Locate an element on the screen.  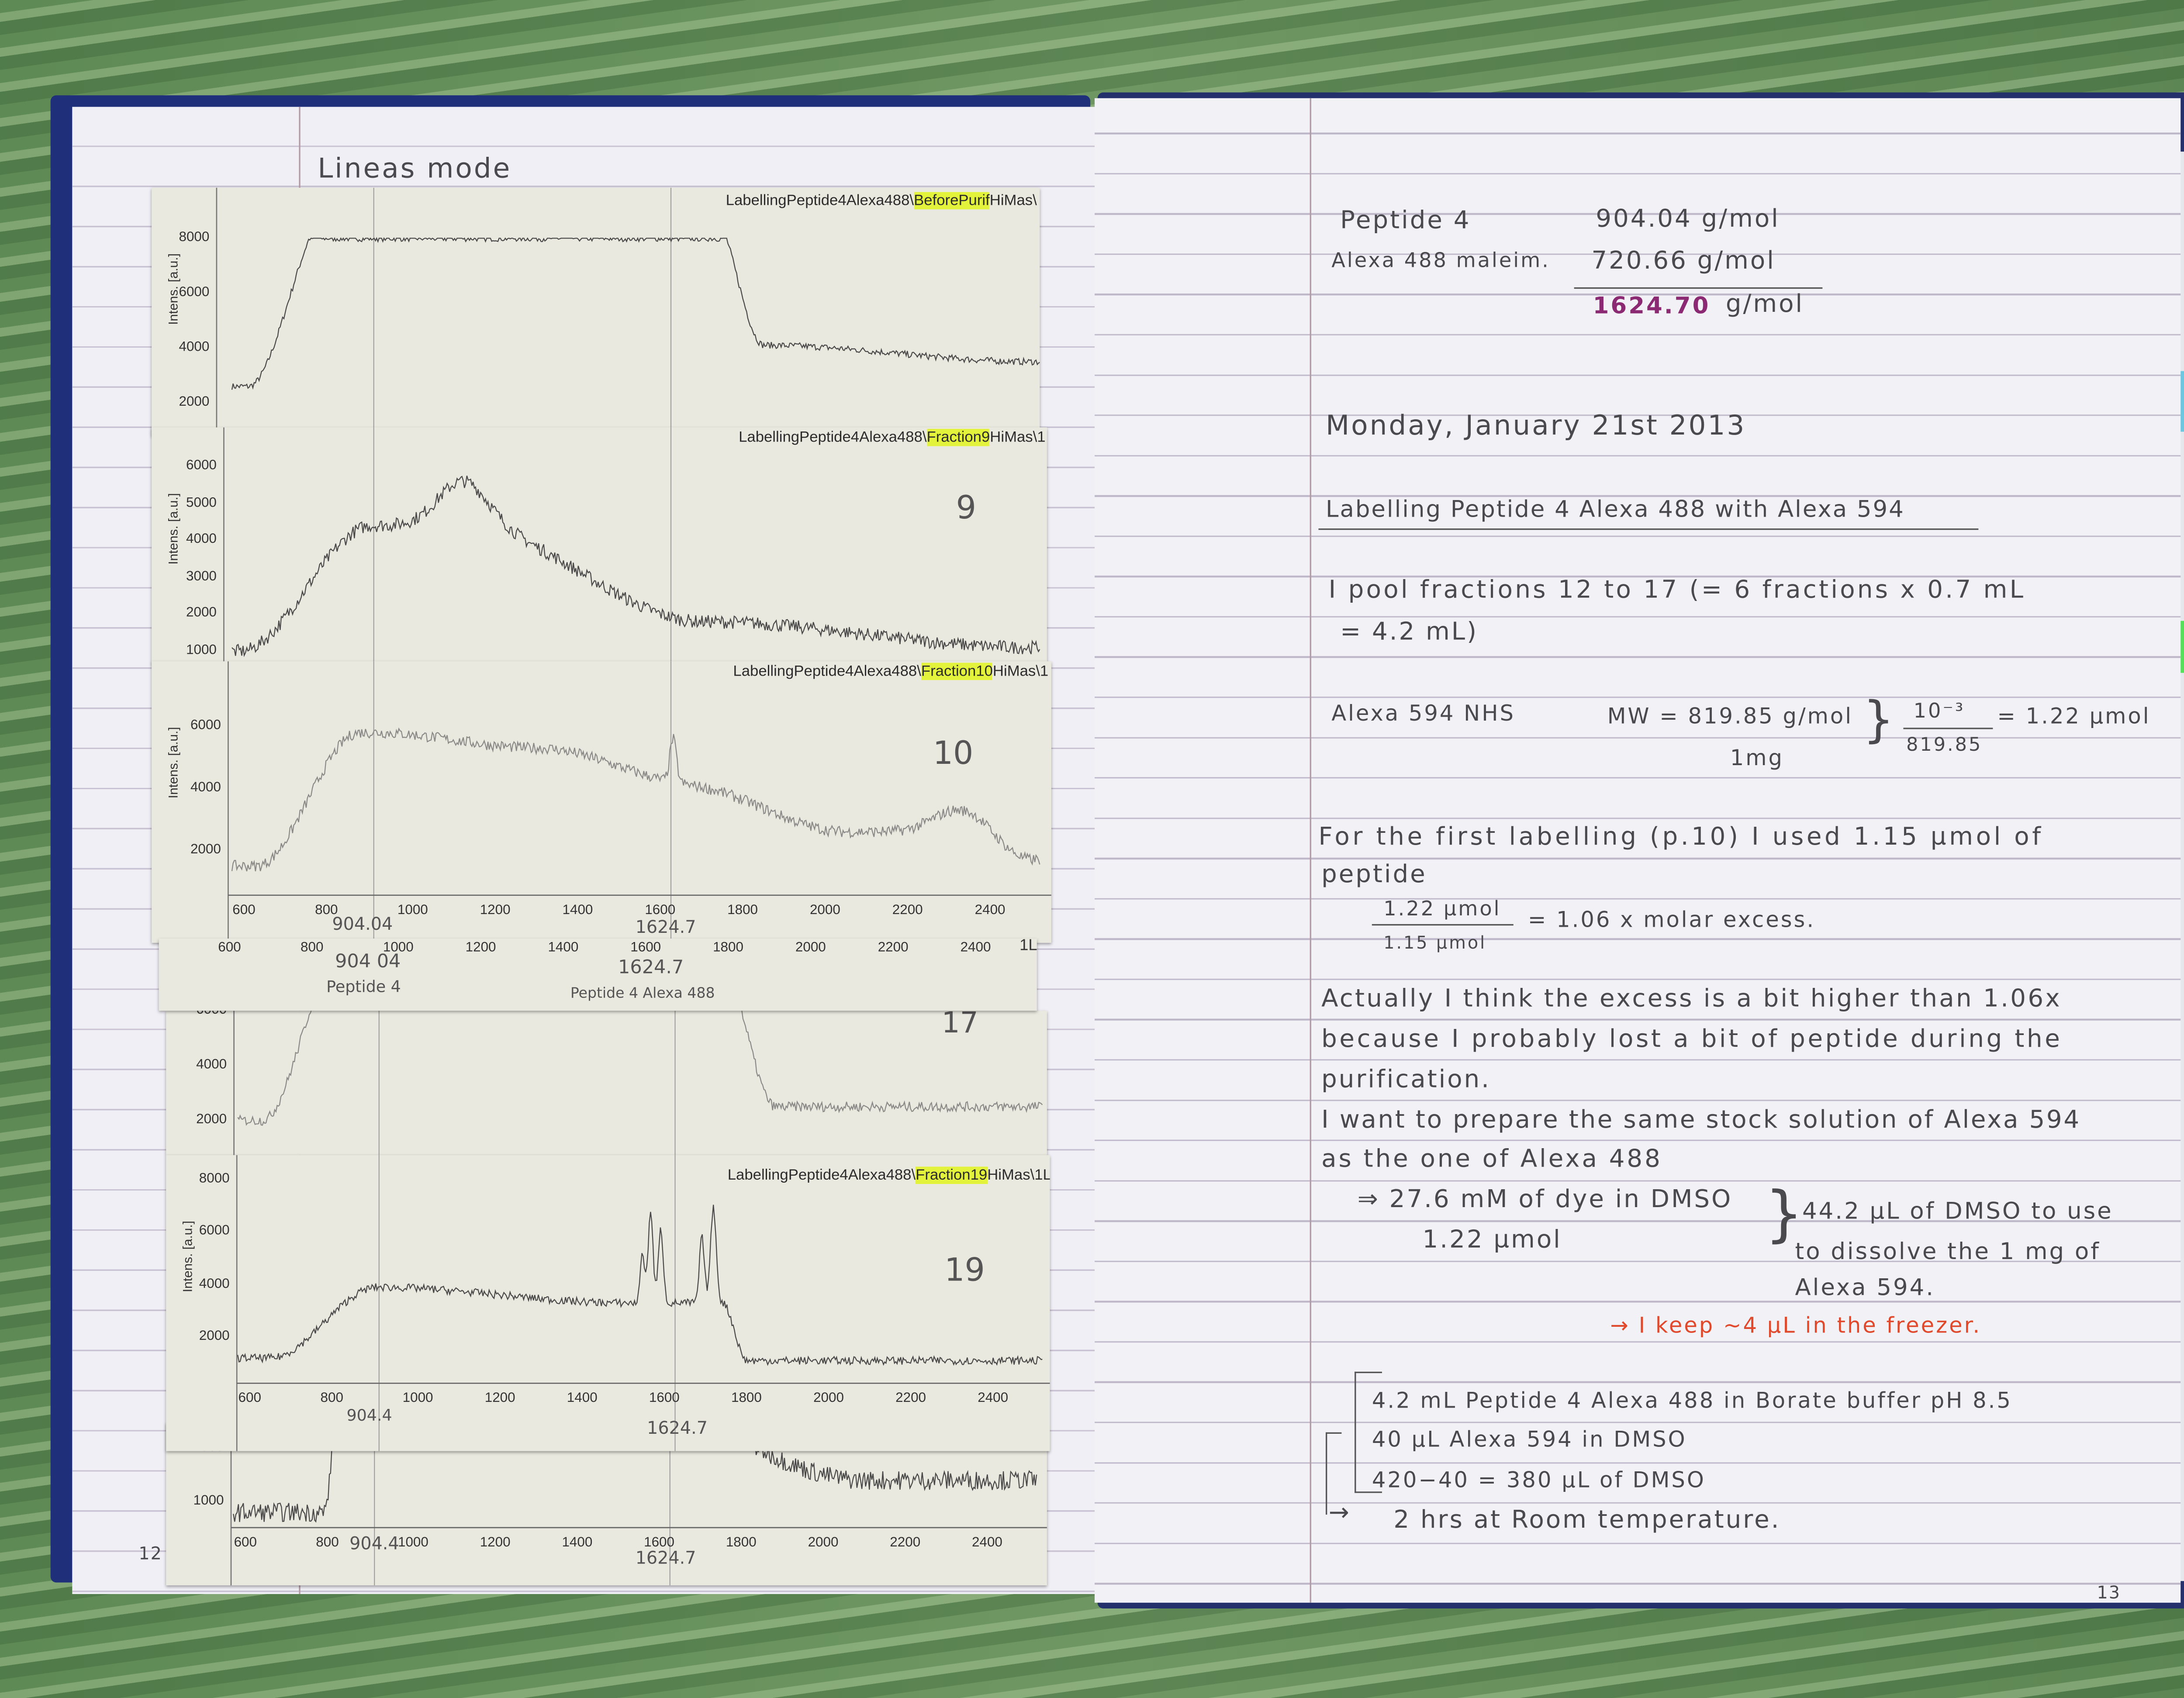
fraction-number: 9 is located at coordinates (966, 509).